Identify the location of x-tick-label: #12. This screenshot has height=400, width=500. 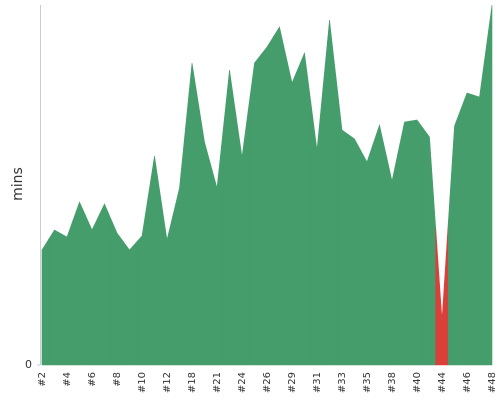
(167, 382).